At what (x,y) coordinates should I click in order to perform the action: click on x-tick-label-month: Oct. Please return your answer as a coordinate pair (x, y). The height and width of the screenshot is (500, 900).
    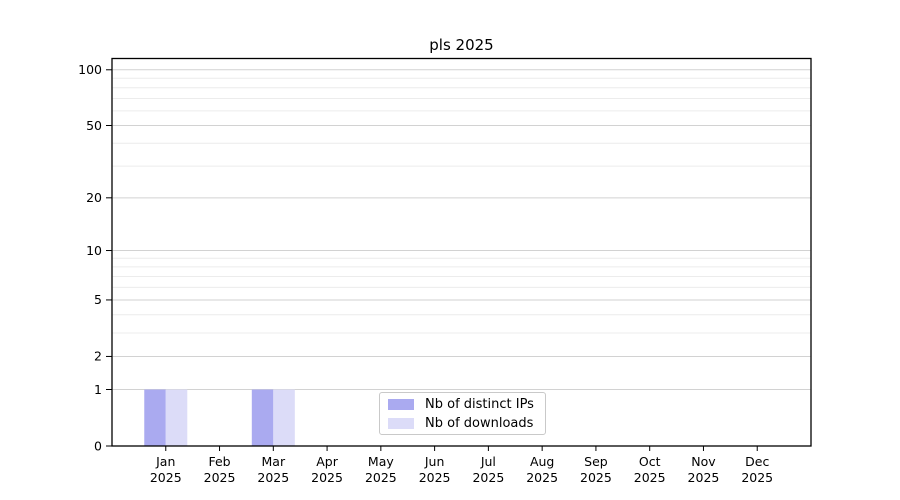
    Looking at the image, I should click on (650, 461).